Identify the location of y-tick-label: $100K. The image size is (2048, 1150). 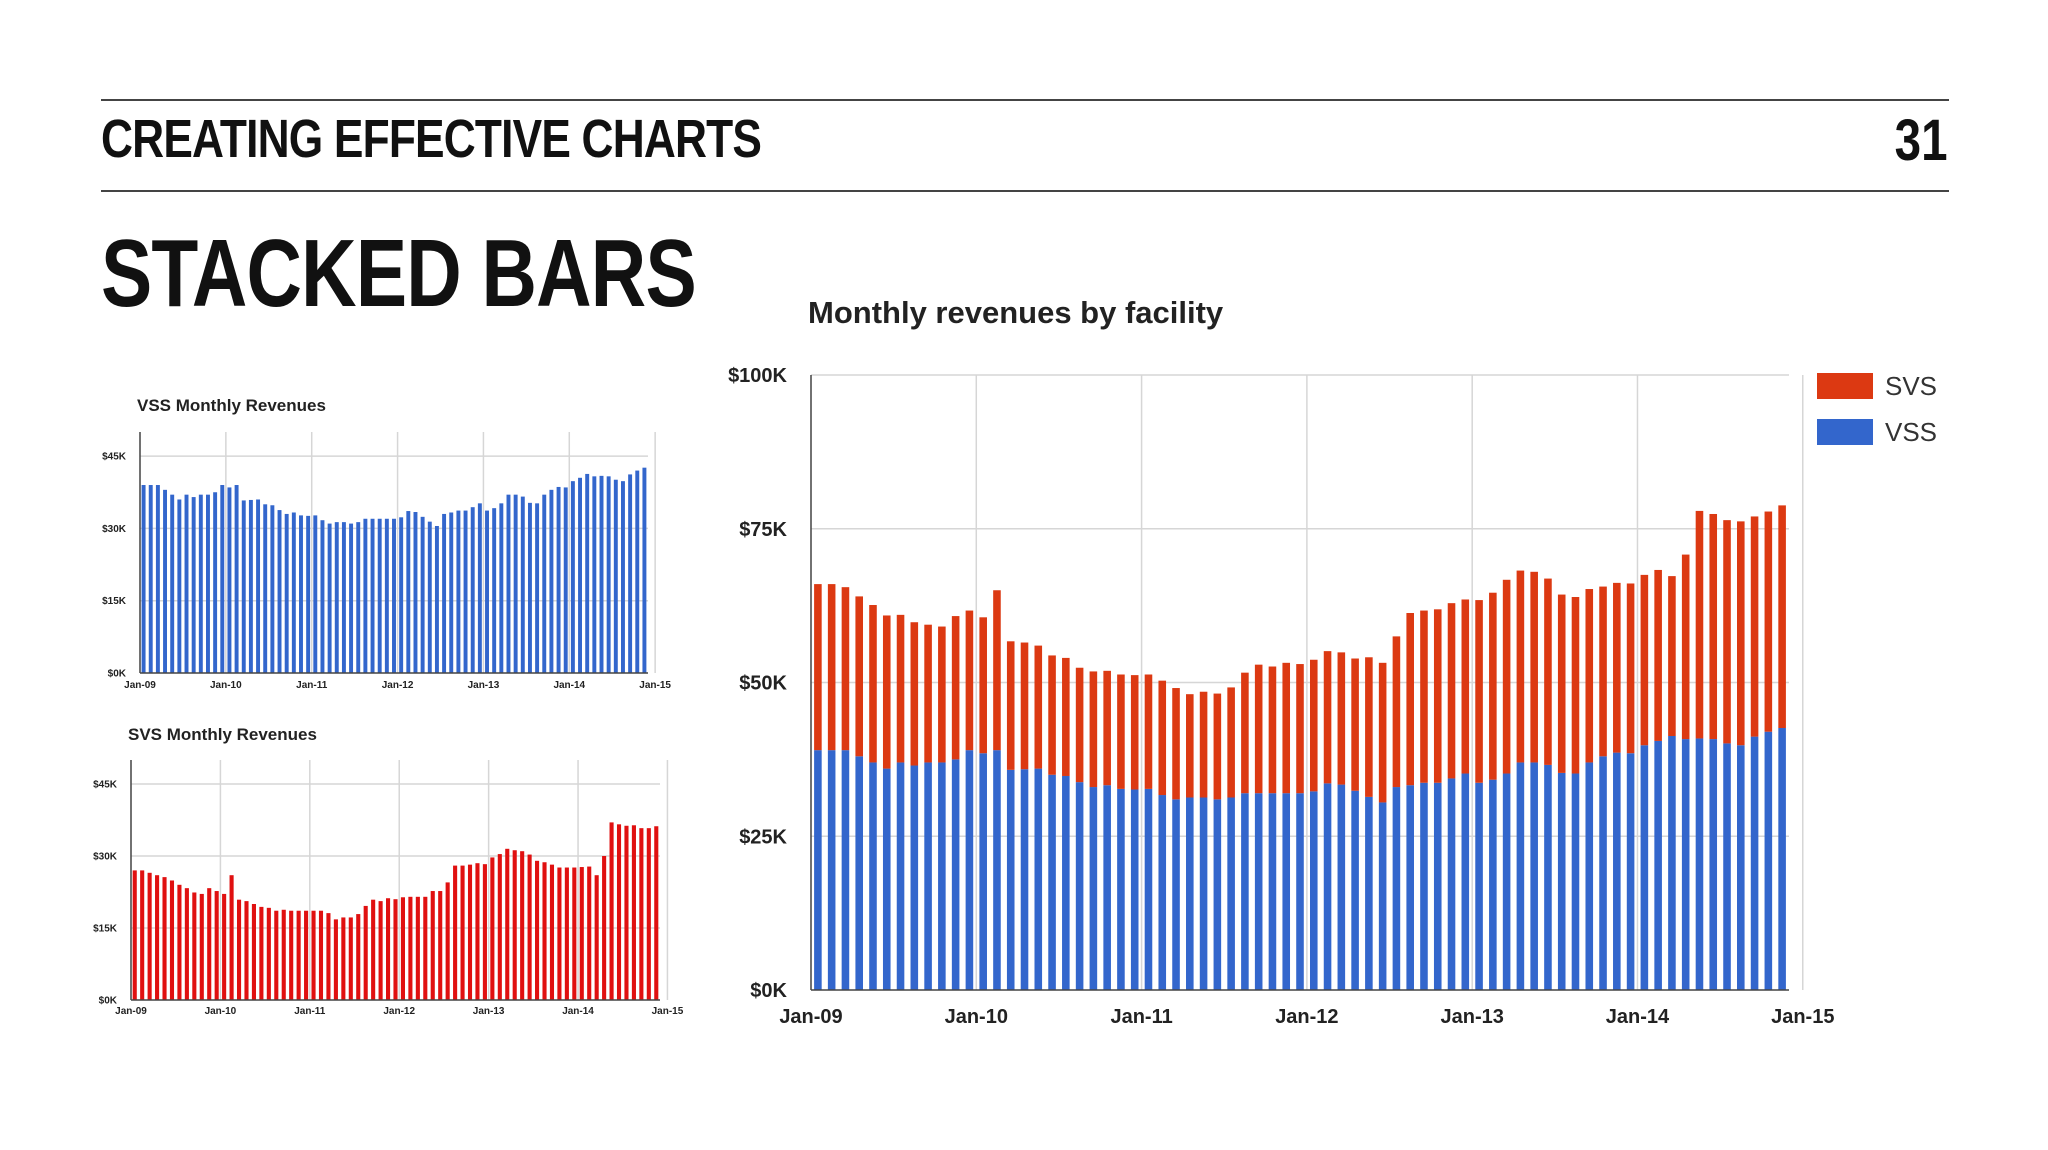
(757, 376).